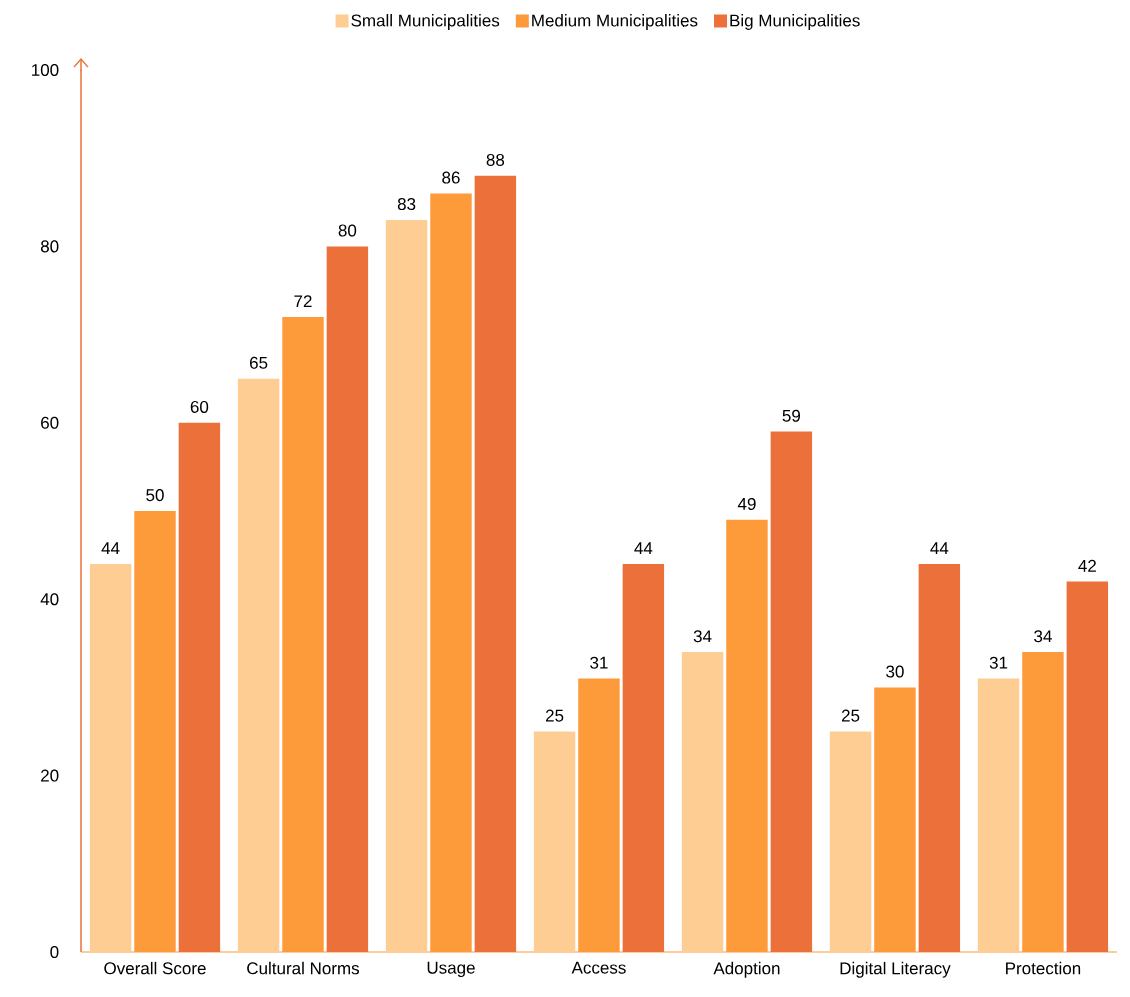 The height and width of the screenshot is (997, 1130). I want to click on x-tick-label: Overall Score, so click(155, 968).